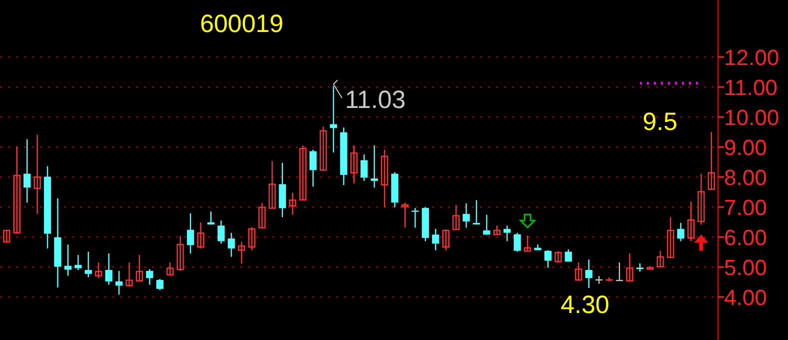 Image resolution: width=788 pixels, height=340 pixels. I want to click on y-tick-label: 7.00, so click(745, 207).